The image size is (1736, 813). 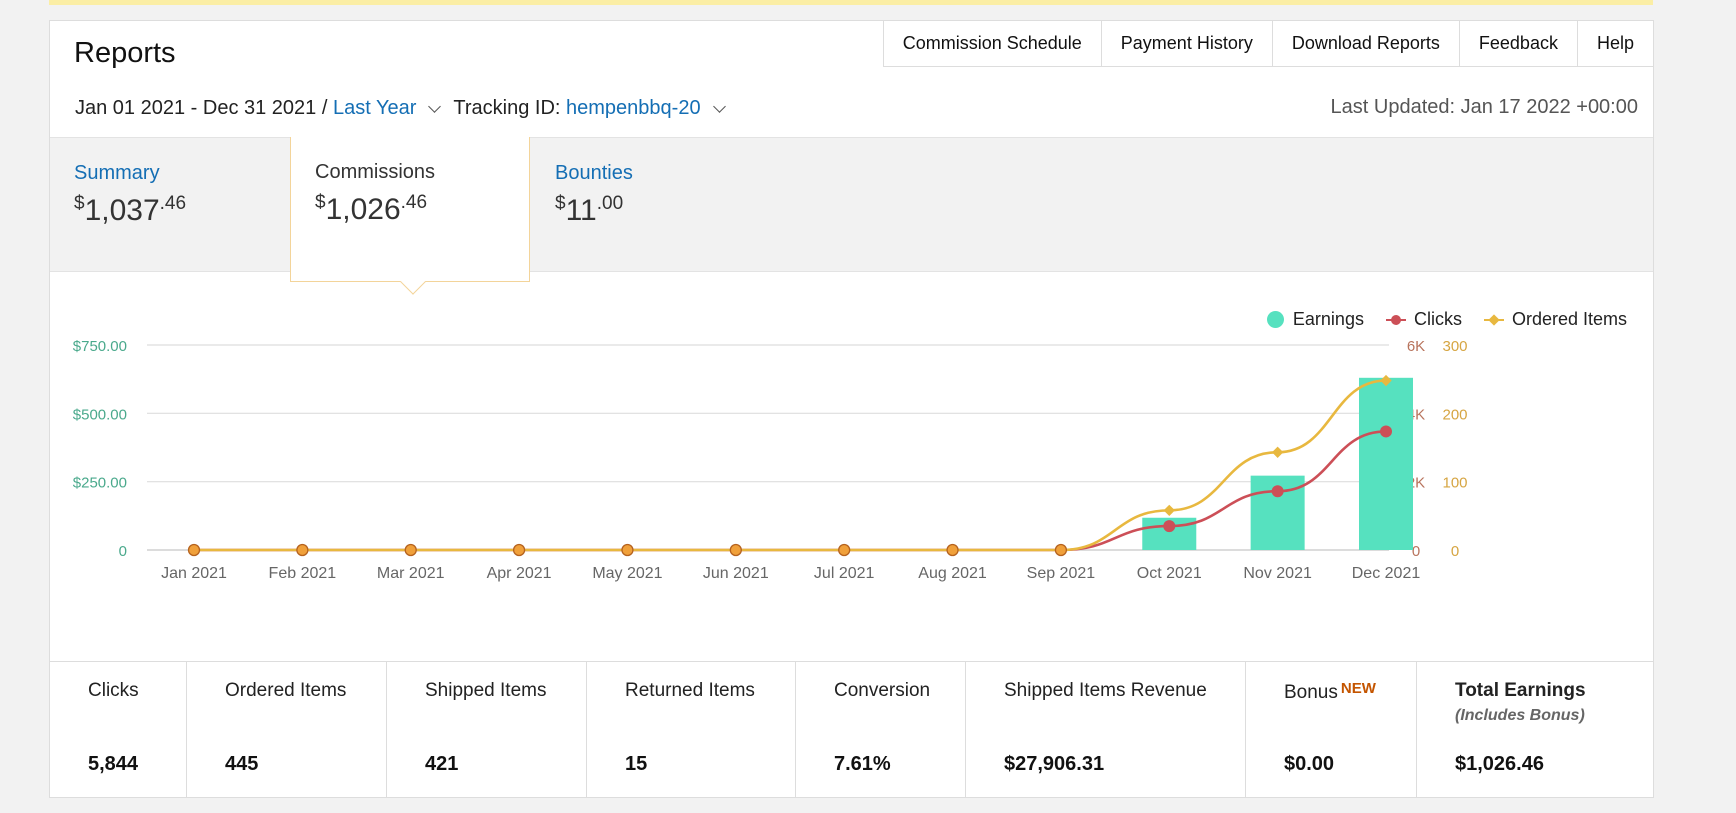 What do you see at coordinates (844, 573) in the screenshot?
I see `x-axis-tick: Jul 2021` at bounding box center [844, 573].